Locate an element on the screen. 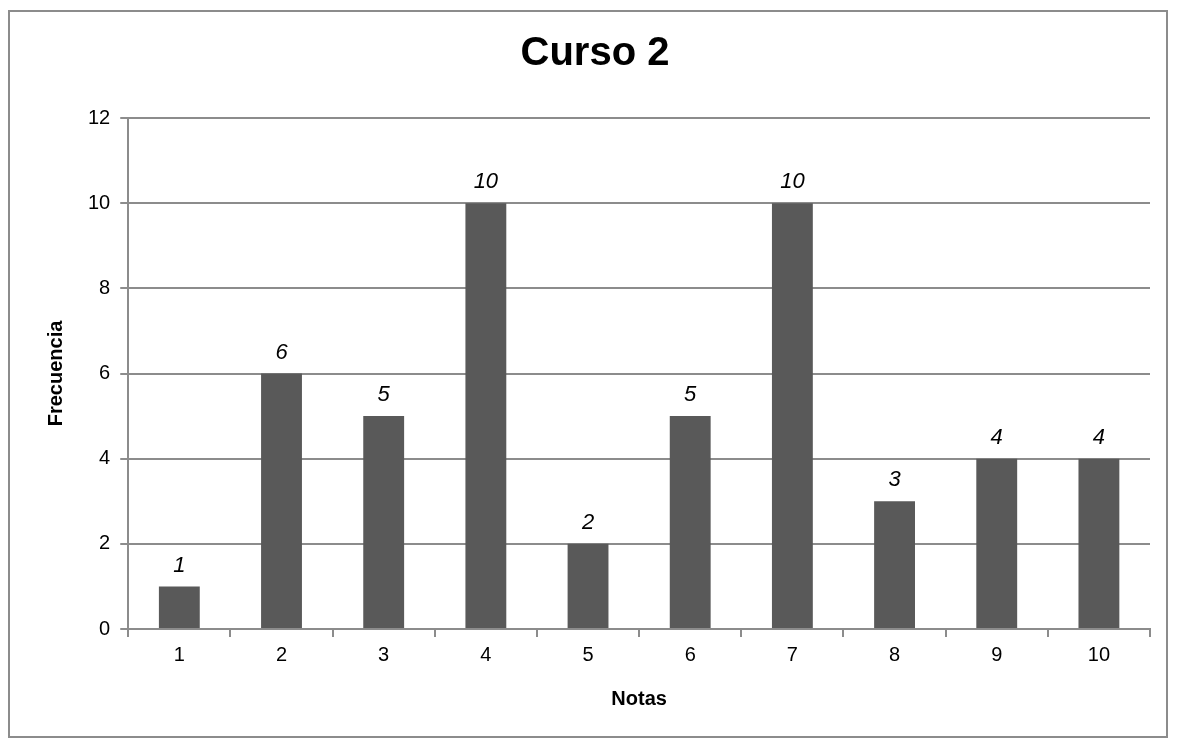  x-tick-label: 6 is located at coordinates (690, 653).